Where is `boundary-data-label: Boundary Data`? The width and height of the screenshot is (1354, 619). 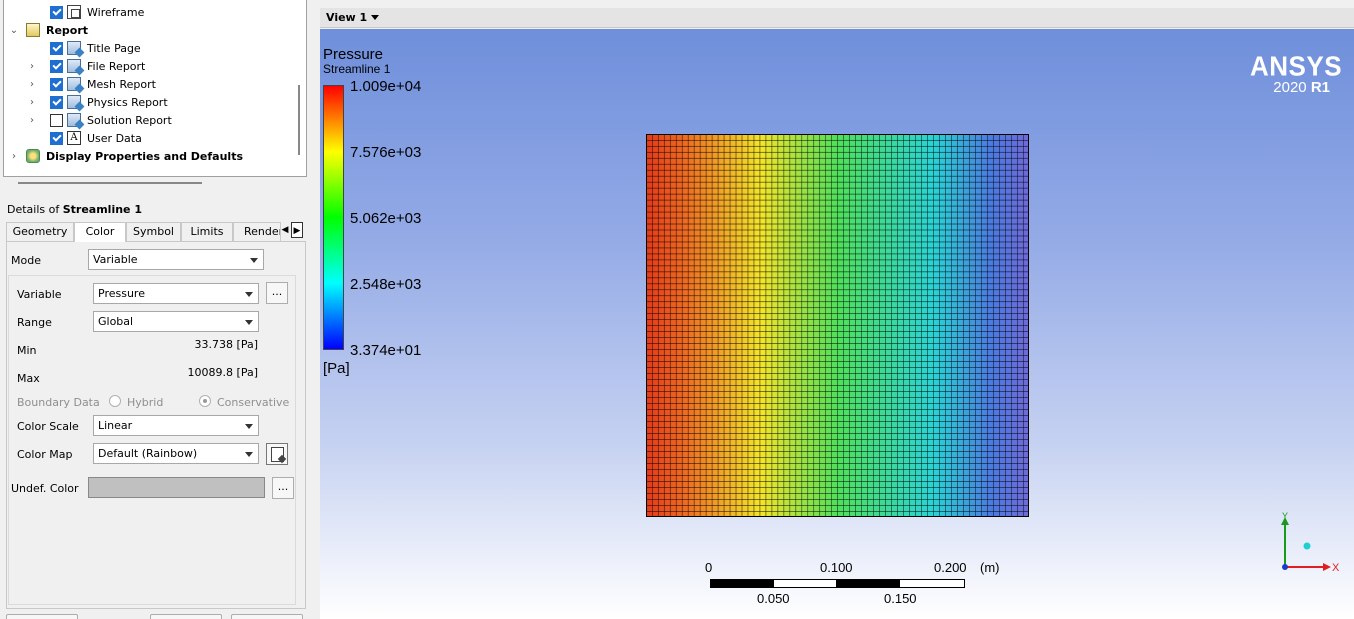 boundary-data-label: Boundary Data is located at coordinates (58, 402).